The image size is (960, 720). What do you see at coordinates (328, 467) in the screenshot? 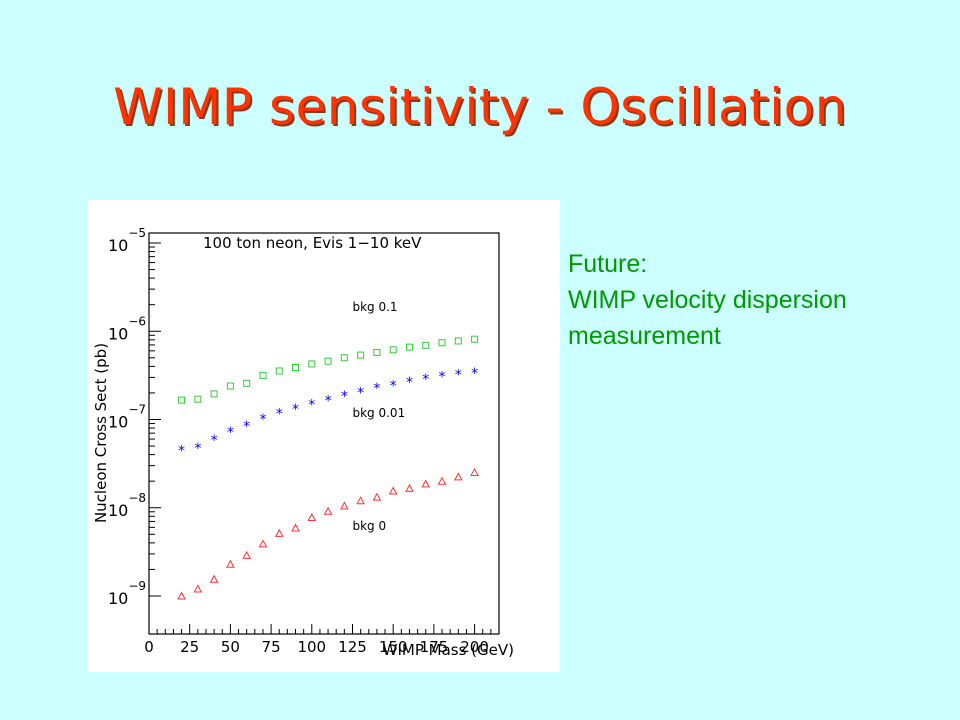
I see `data-points: * * * * * * * * * * * * * * * * * * *` at bounding box center [328, 467].